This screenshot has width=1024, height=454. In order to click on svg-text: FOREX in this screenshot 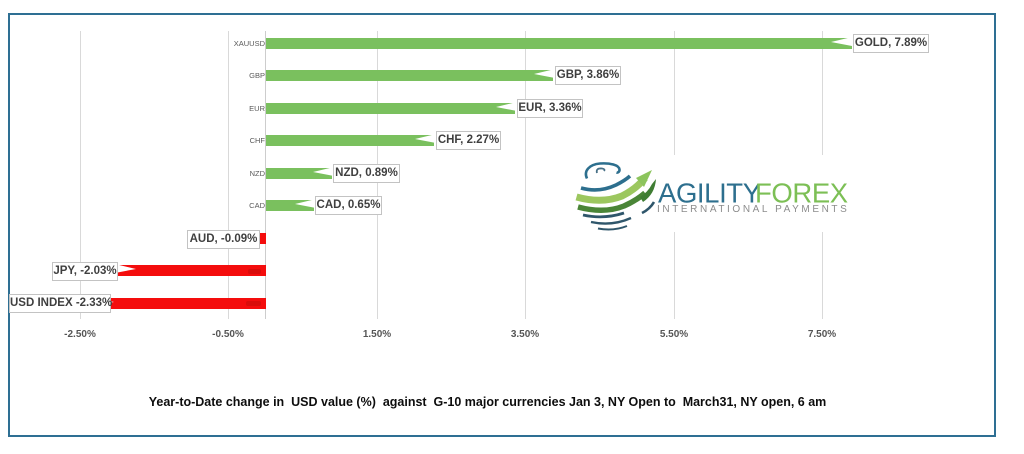, I will do `click(801, 193)`.